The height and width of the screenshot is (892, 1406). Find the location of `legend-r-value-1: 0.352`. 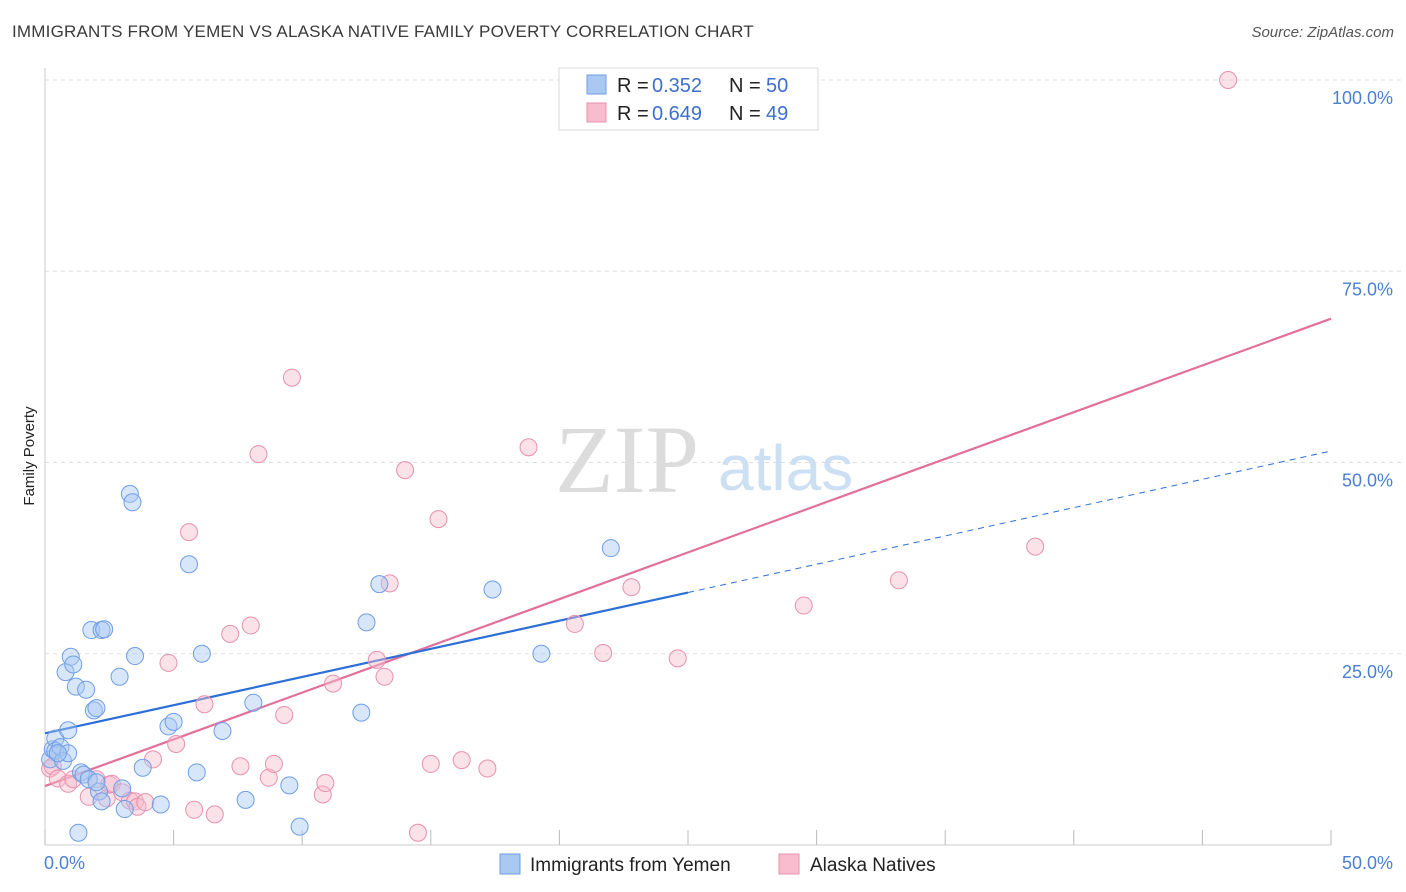

legend-r-value-1: 0.352 is located at coordinates (677, 86).